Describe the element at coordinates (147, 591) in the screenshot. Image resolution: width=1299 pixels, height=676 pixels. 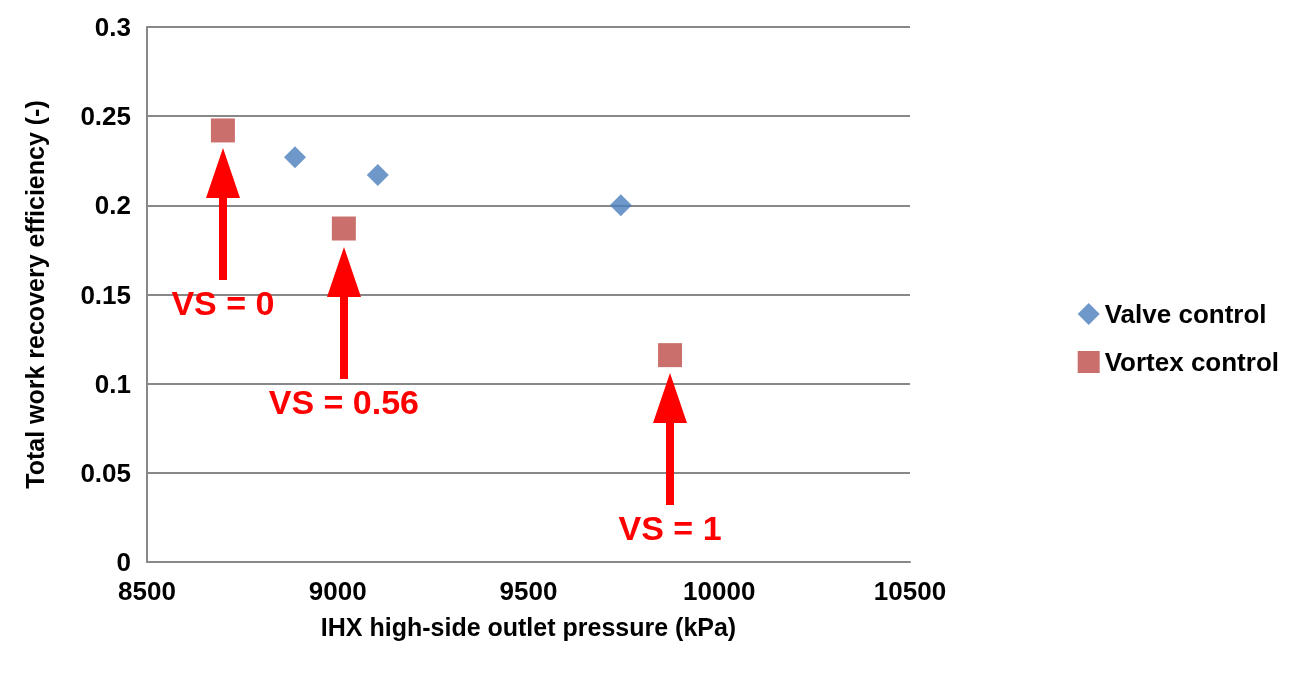
I see `x-tick-label: 8500` at that location.